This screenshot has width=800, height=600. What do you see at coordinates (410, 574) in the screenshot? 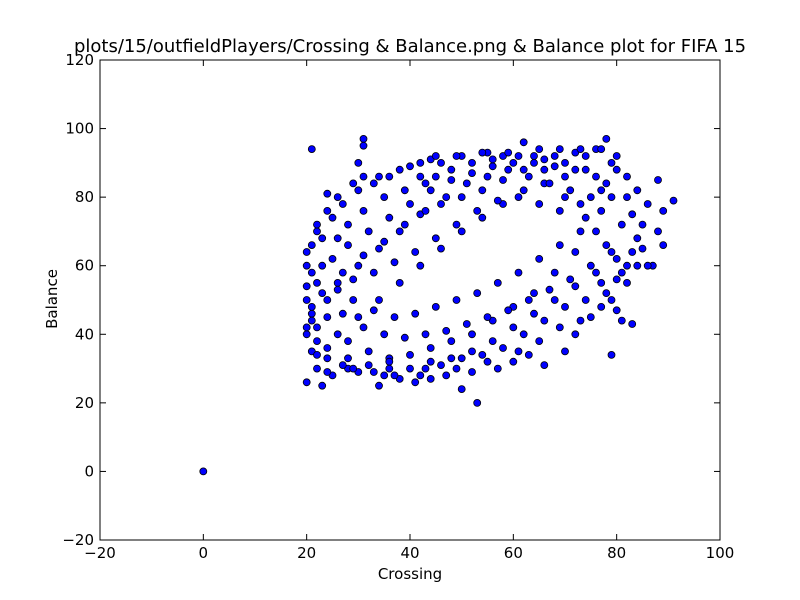
I see `x-axis-title: Crossing` at bounding box center [410, 574].